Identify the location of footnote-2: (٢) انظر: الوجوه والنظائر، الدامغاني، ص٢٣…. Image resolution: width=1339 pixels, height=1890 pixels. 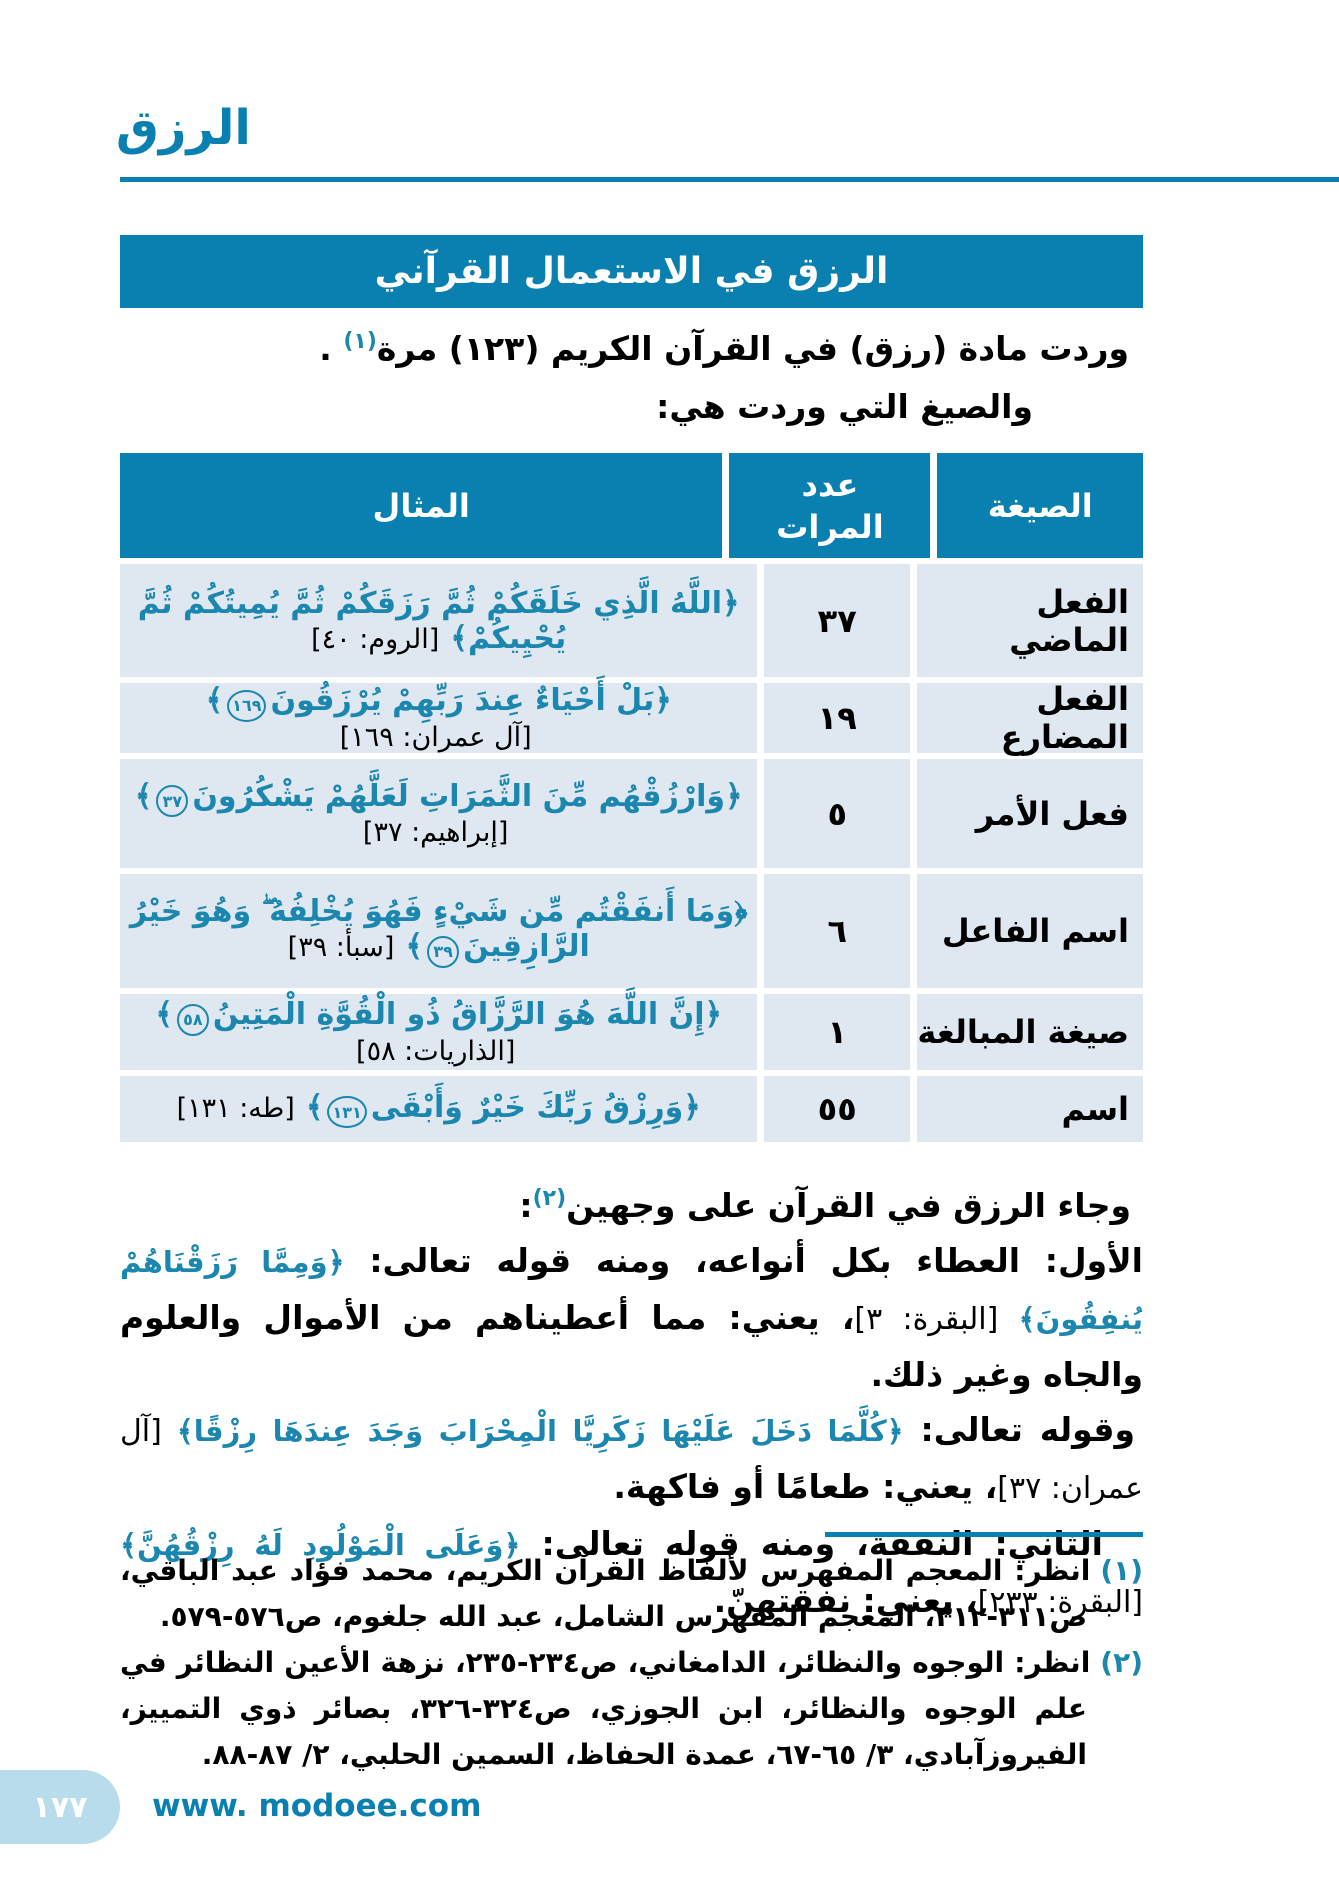
(631, 1709).